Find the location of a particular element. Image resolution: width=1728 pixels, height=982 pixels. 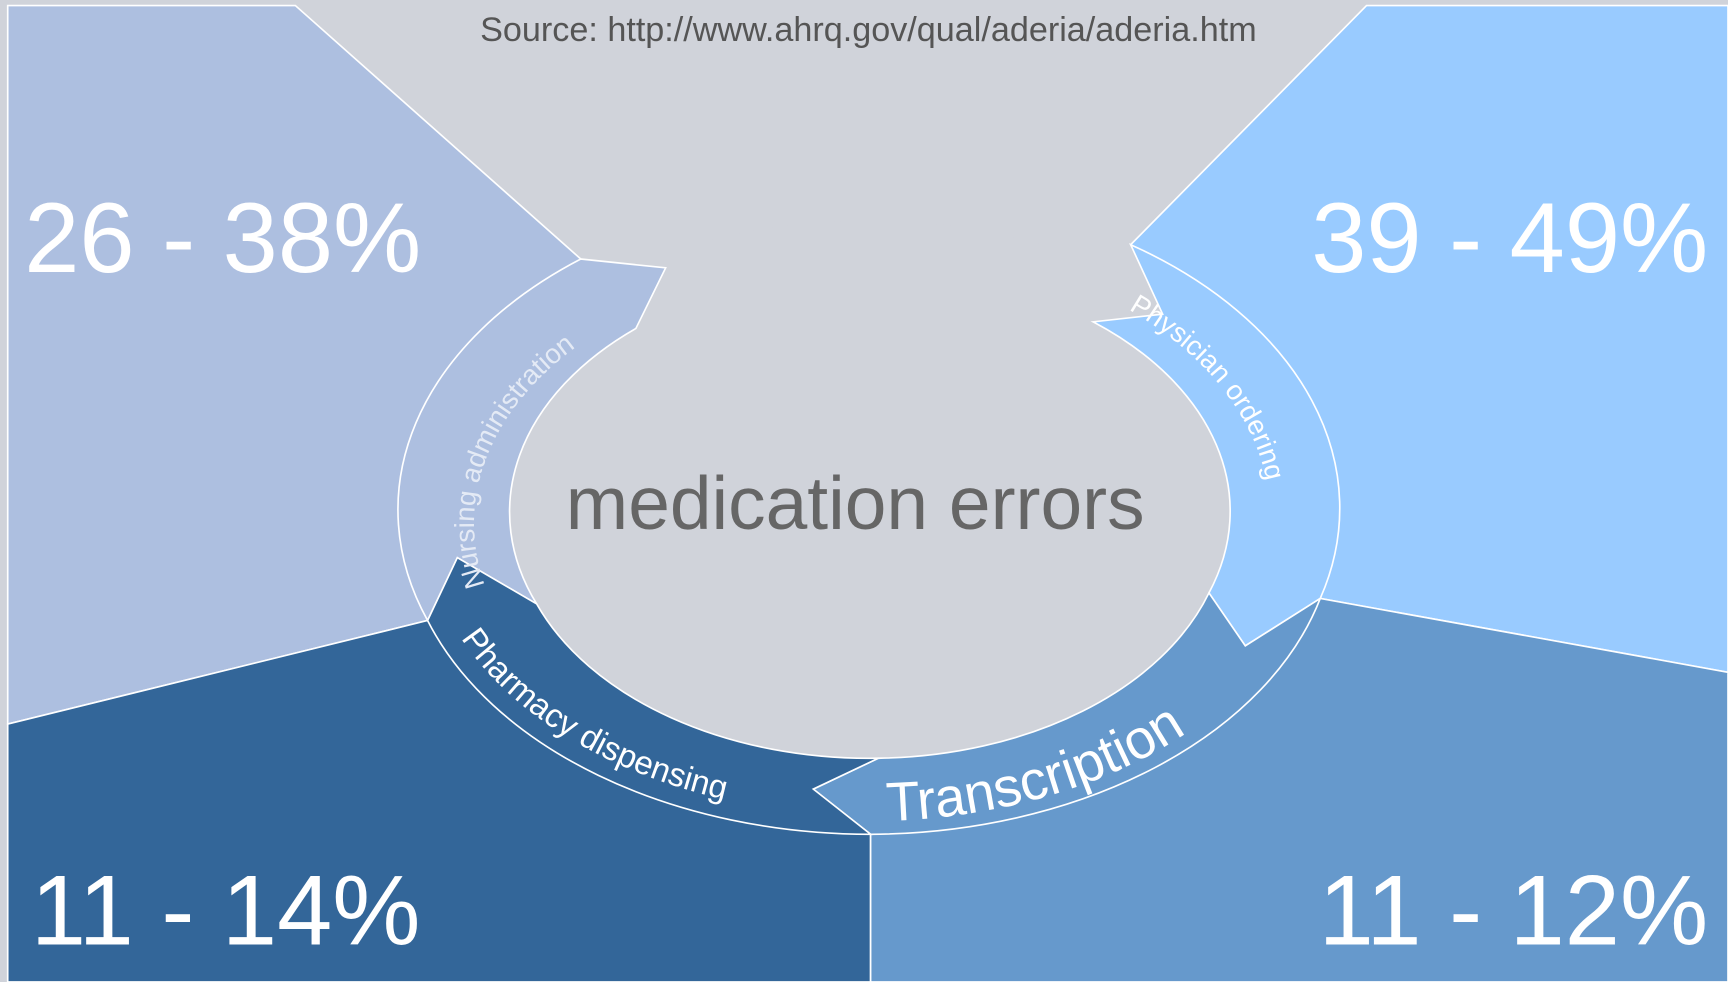

stage-share: 39 - 49% is located at coordinates (1509, 238).